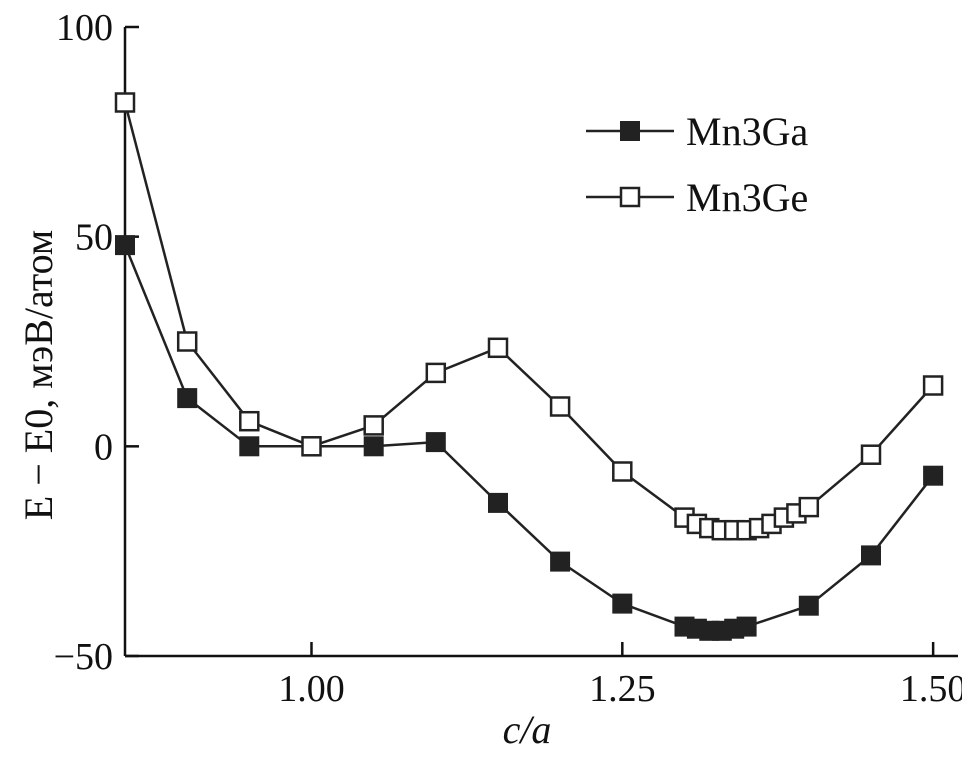  I want to click on y-tick-label: 100, so click(84, 28).